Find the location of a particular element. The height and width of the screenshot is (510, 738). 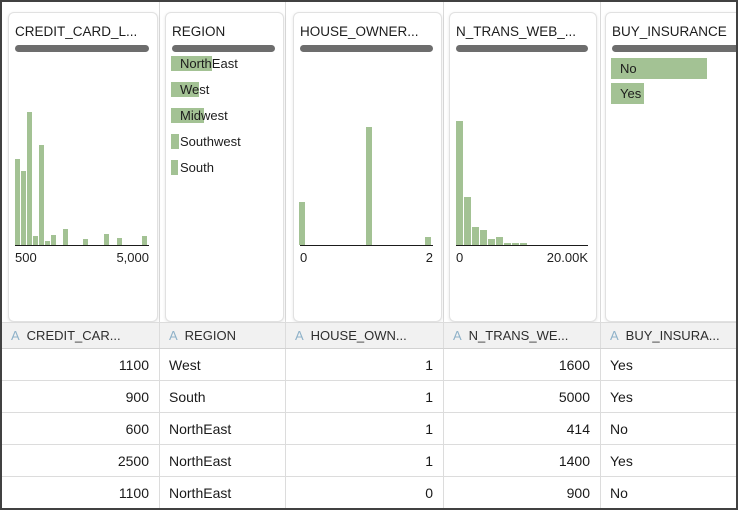

column-header-label: REGION is located at coordinates (210, 335).